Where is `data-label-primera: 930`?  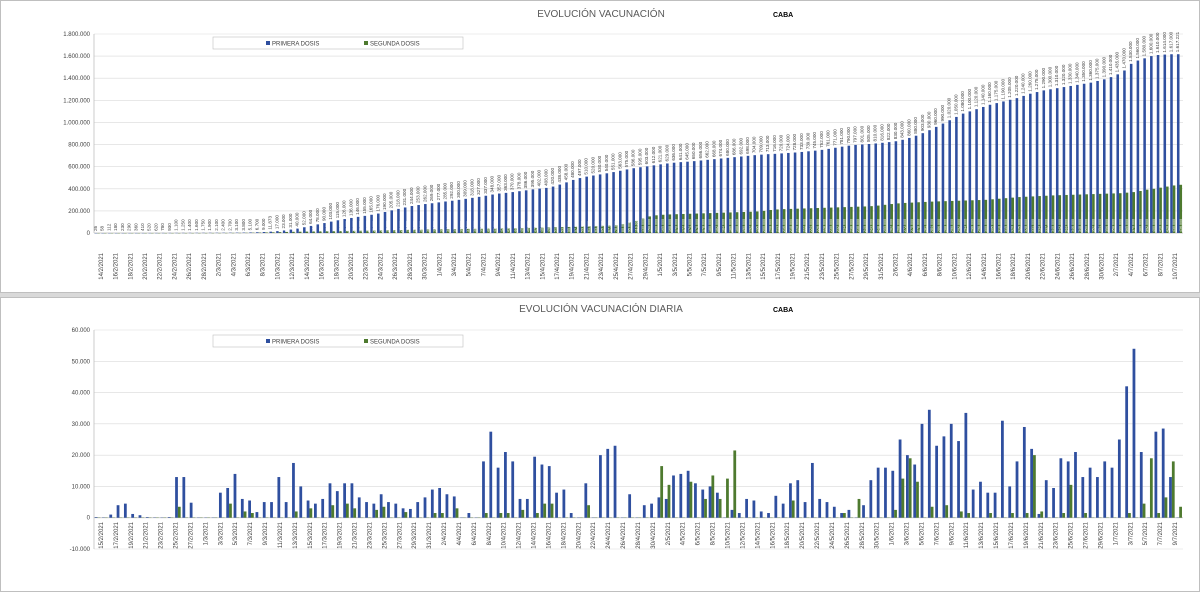
data-label-primera: 930 is located at coordinates (169, 227).